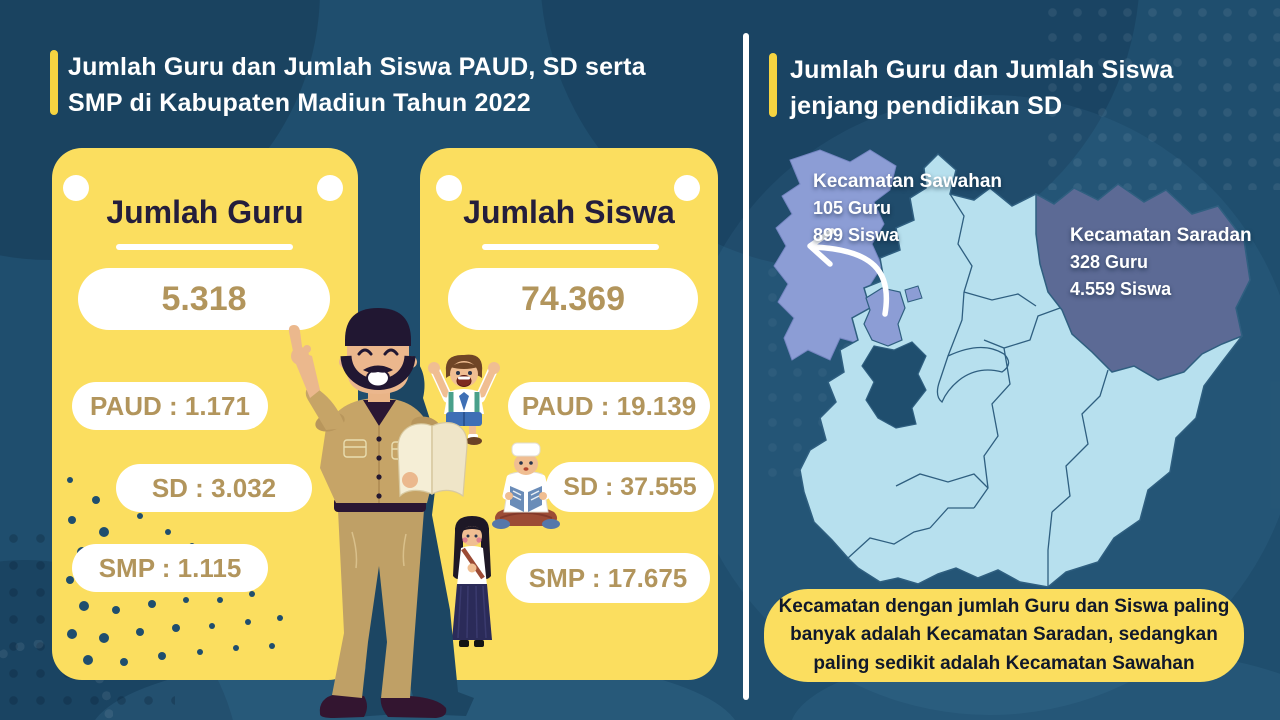 This screenshot has height=720, width=1280. I want to click on sawahan-label: Kecamatan Sawahan 105 Guru 899 Siswa, so click(907, 208).